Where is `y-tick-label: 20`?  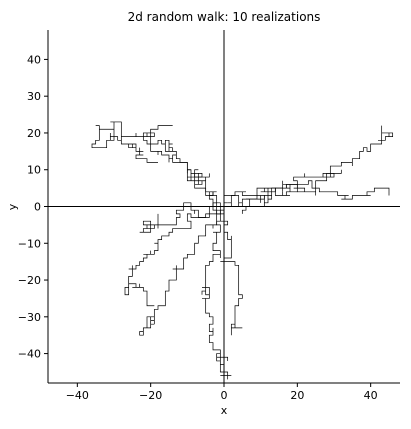
y-tick-label: 20 is located at coordinates (34, 133).